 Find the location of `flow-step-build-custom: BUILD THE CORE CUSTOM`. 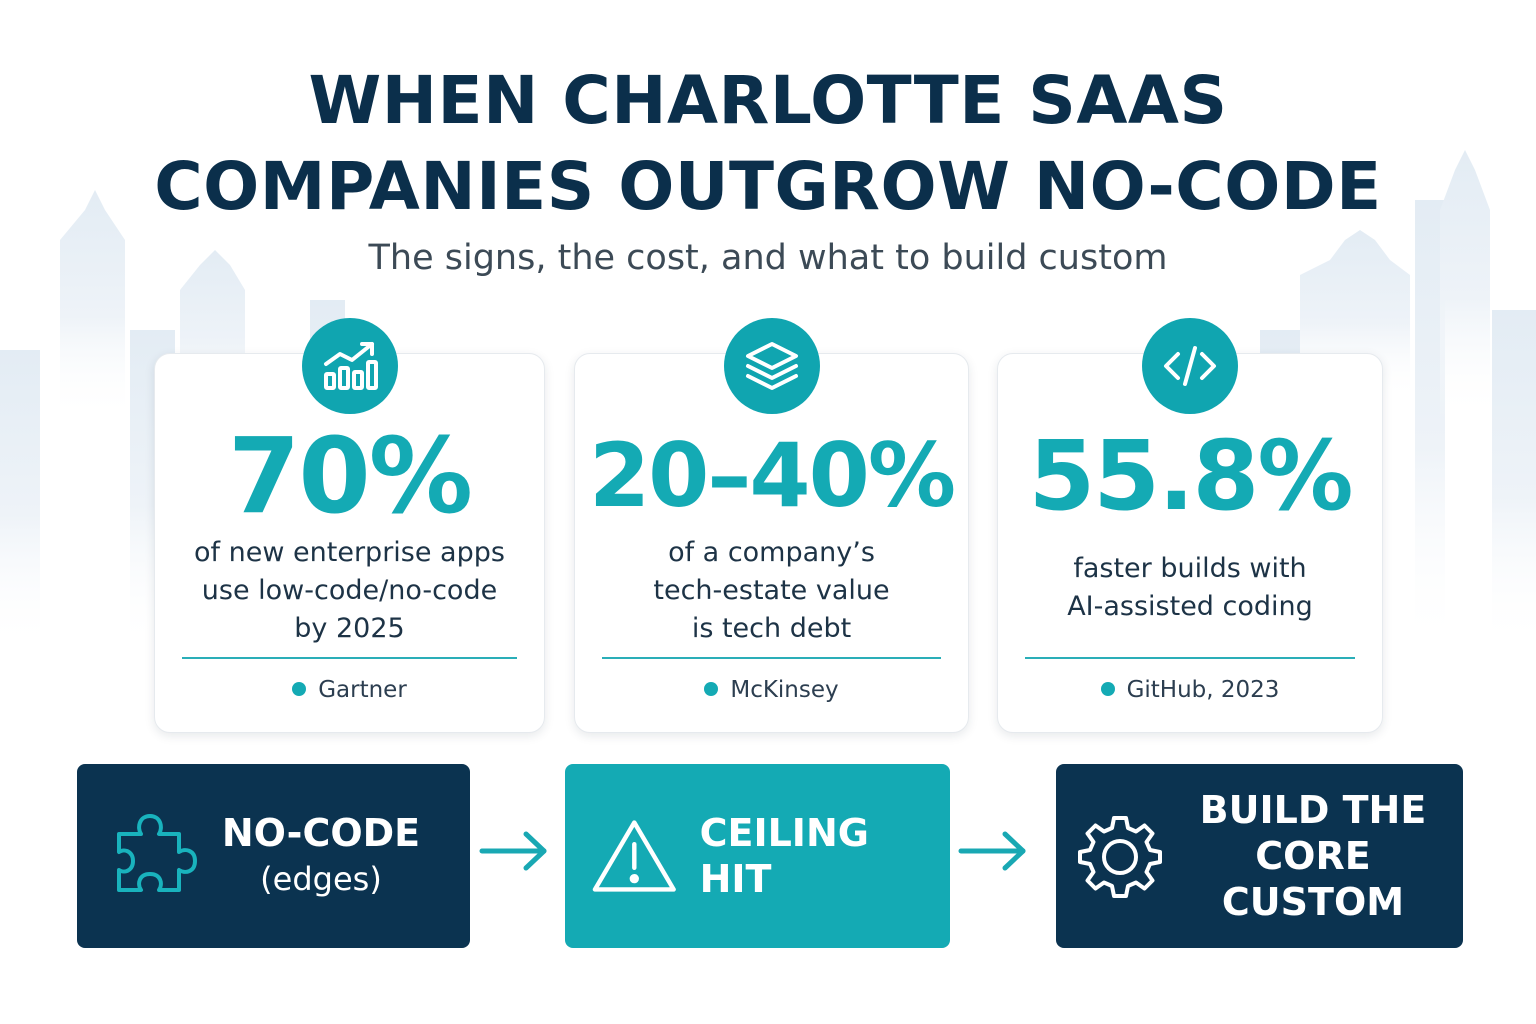

flow-step-build-custom: BUILD THE CORE CUSTOM is located at coordinates (1259, 856).